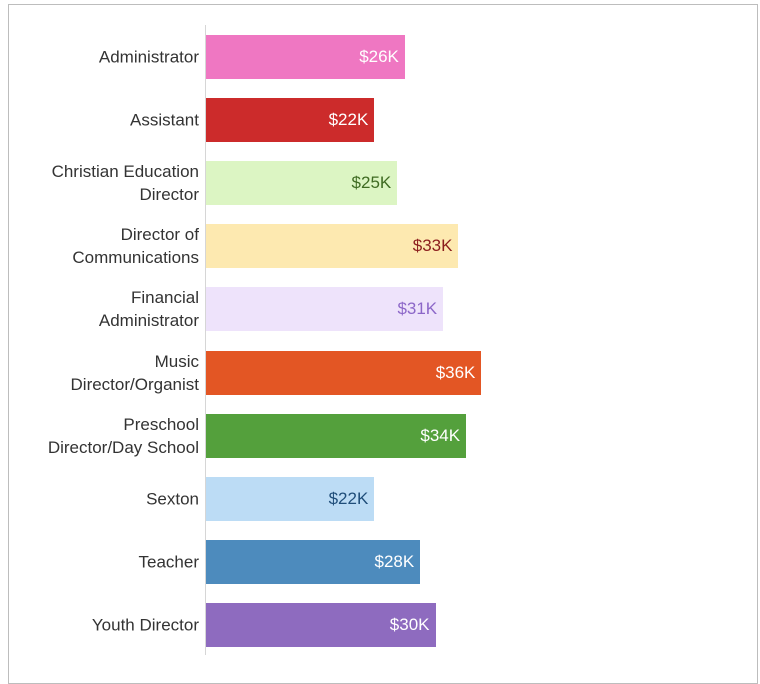  Describe the element at coordinates (417, 309) in the screenshot. I see `value-label: $31K` at that location.